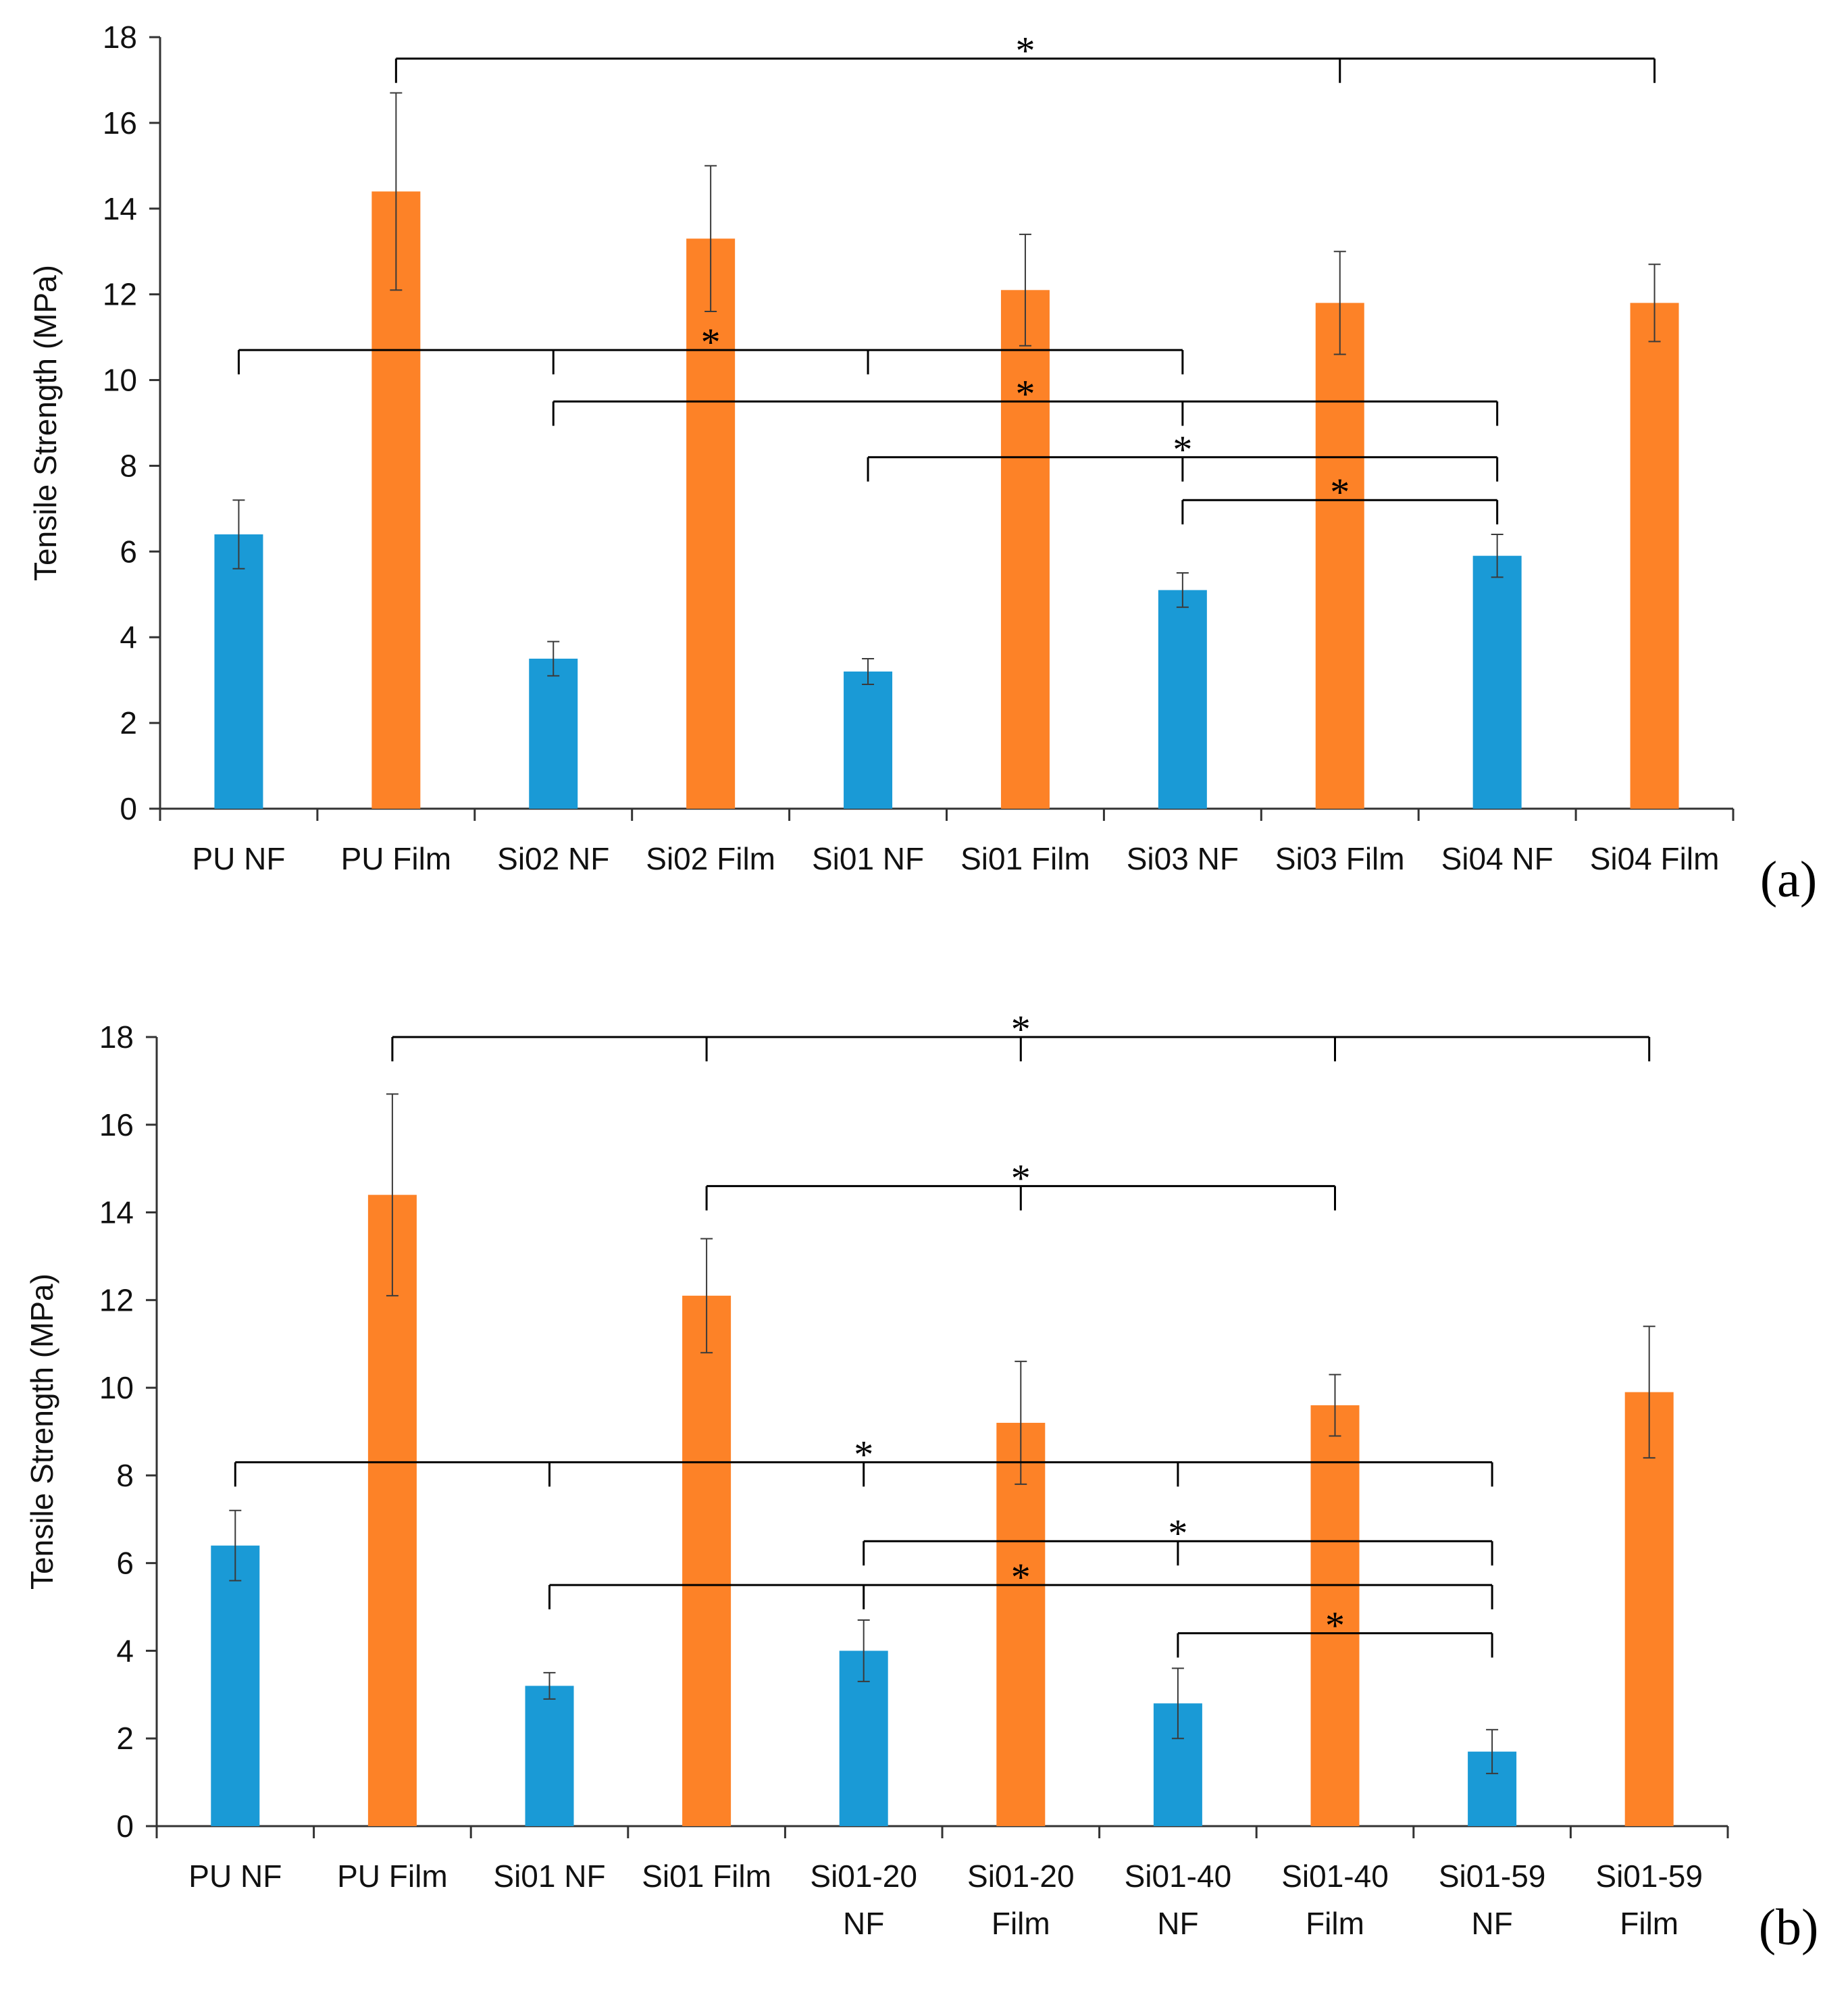 This screenshot has width=1848, height=1993. I want to click on x-category-label: Si03 NF, so click(1183, 859).